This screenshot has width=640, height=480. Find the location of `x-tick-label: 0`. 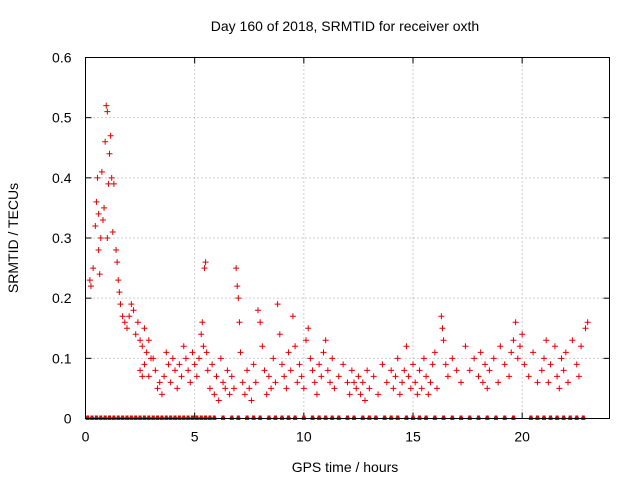

x-tick-label: 0 is located at coordinates (86, 437).